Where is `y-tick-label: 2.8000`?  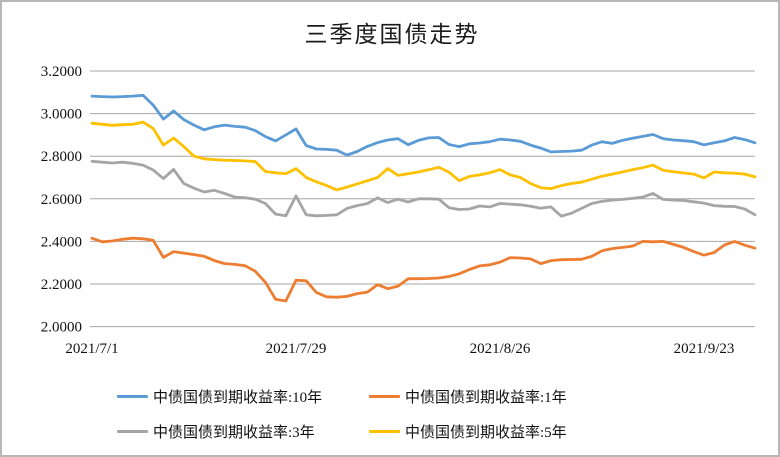
y-tick-label: 2.8000 is located at coordinates (61, 157).